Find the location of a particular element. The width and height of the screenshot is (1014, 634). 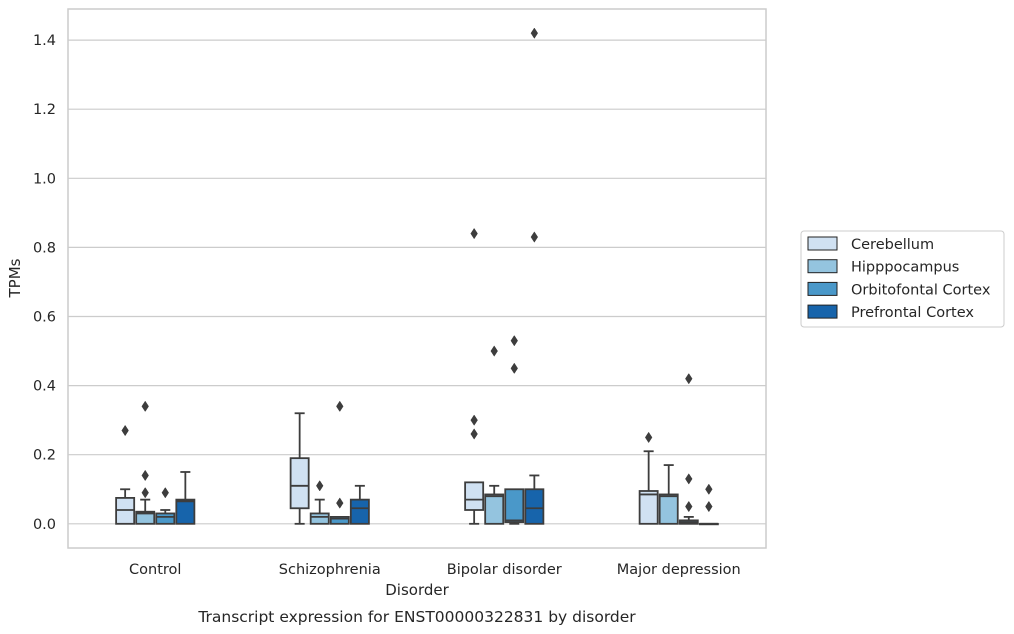

y-tick-label: 1.4 is located at coordinates (44, 41).